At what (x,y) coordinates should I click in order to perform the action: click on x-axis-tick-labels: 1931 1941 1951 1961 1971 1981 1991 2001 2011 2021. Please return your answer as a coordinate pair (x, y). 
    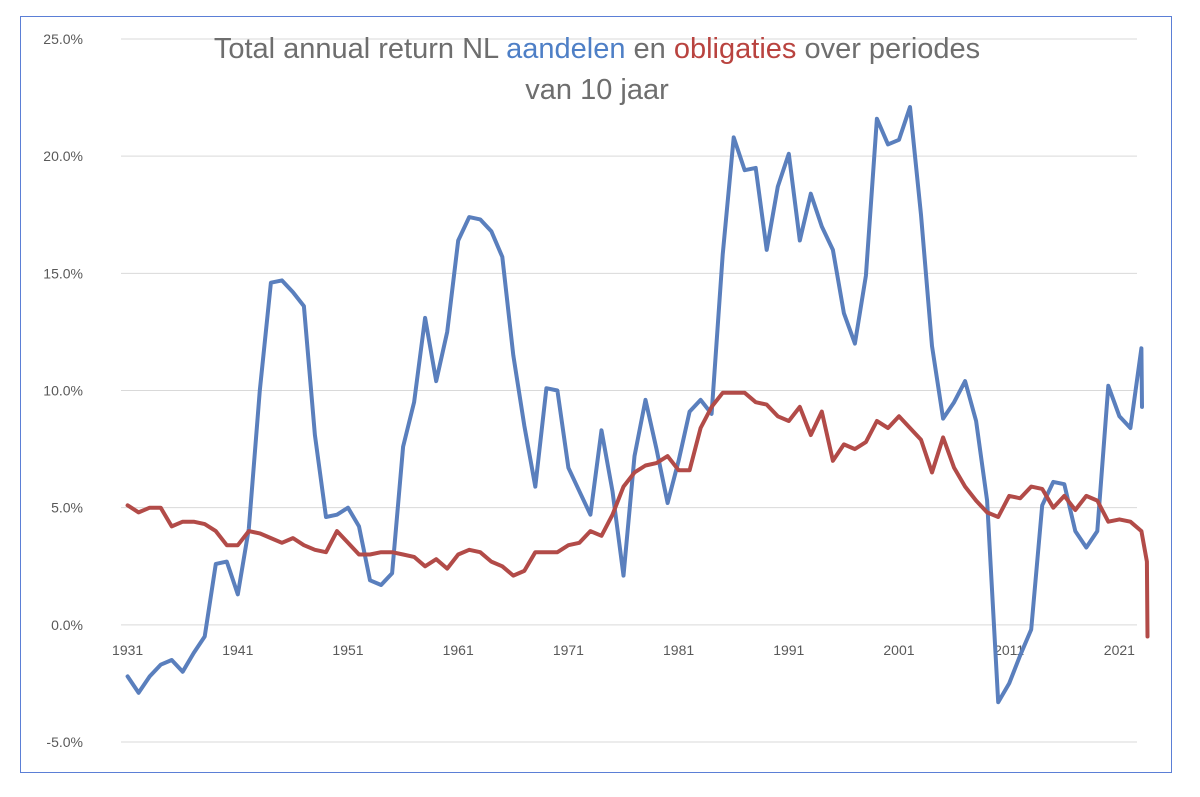
    Looking at the image, I should click on (623, 650).